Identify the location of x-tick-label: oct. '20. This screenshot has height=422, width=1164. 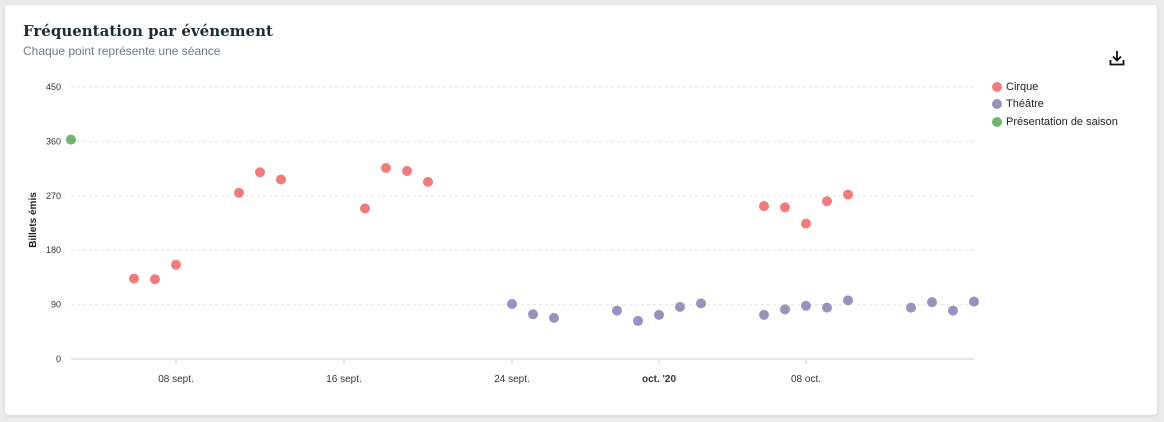
(659, 379).